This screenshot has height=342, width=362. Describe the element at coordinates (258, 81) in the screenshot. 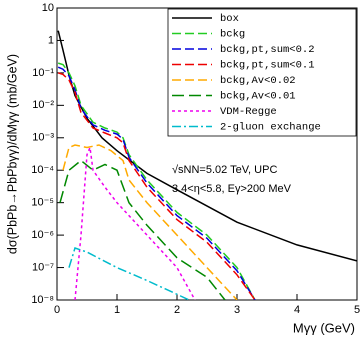

I see `legend-label: bckg,Av<0.02` at that location.